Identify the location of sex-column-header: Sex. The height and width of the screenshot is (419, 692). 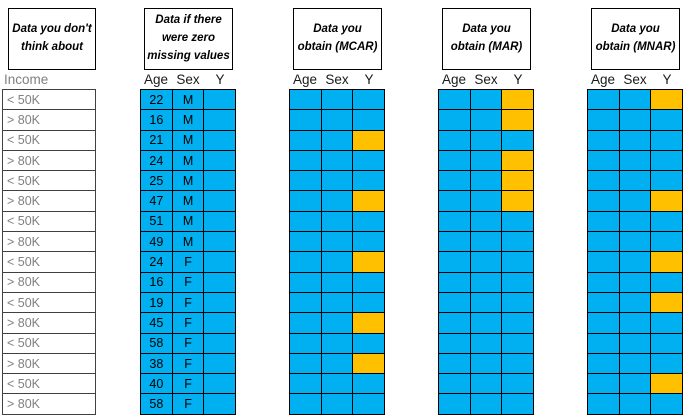
(635, 79).